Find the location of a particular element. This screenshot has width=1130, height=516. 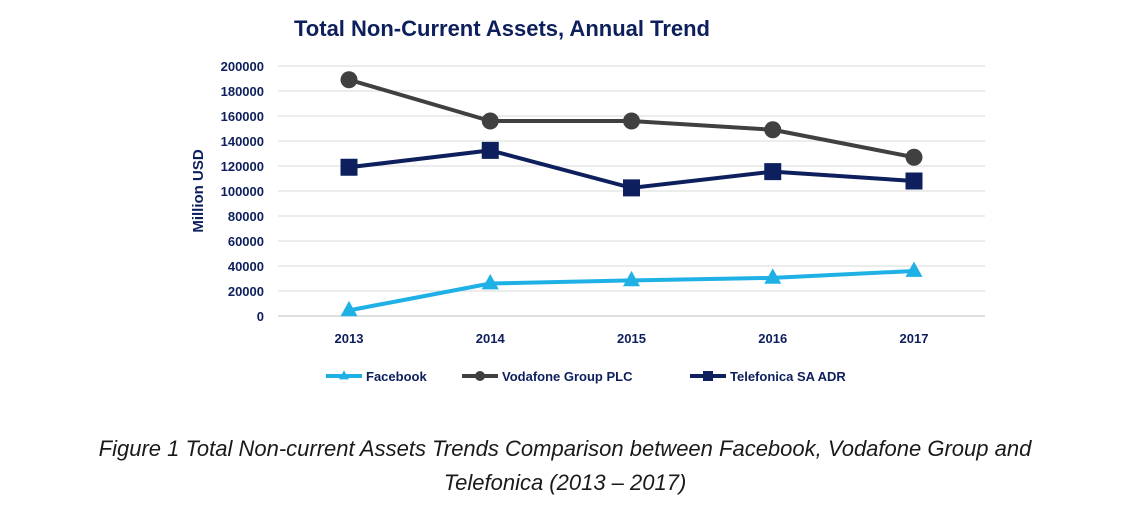

y-tick-label: 60000 is located at coordinates (246, 241).